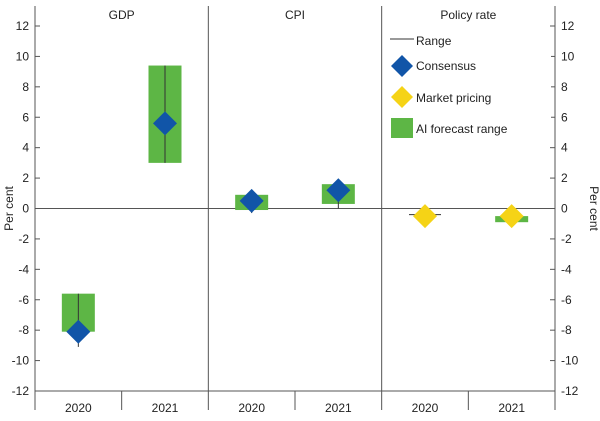 The height and width of the screenshot is (421, 600). Describe the element at coordinates (295, 15) in the screenshot. I see `panel-title: CPI` at that location.